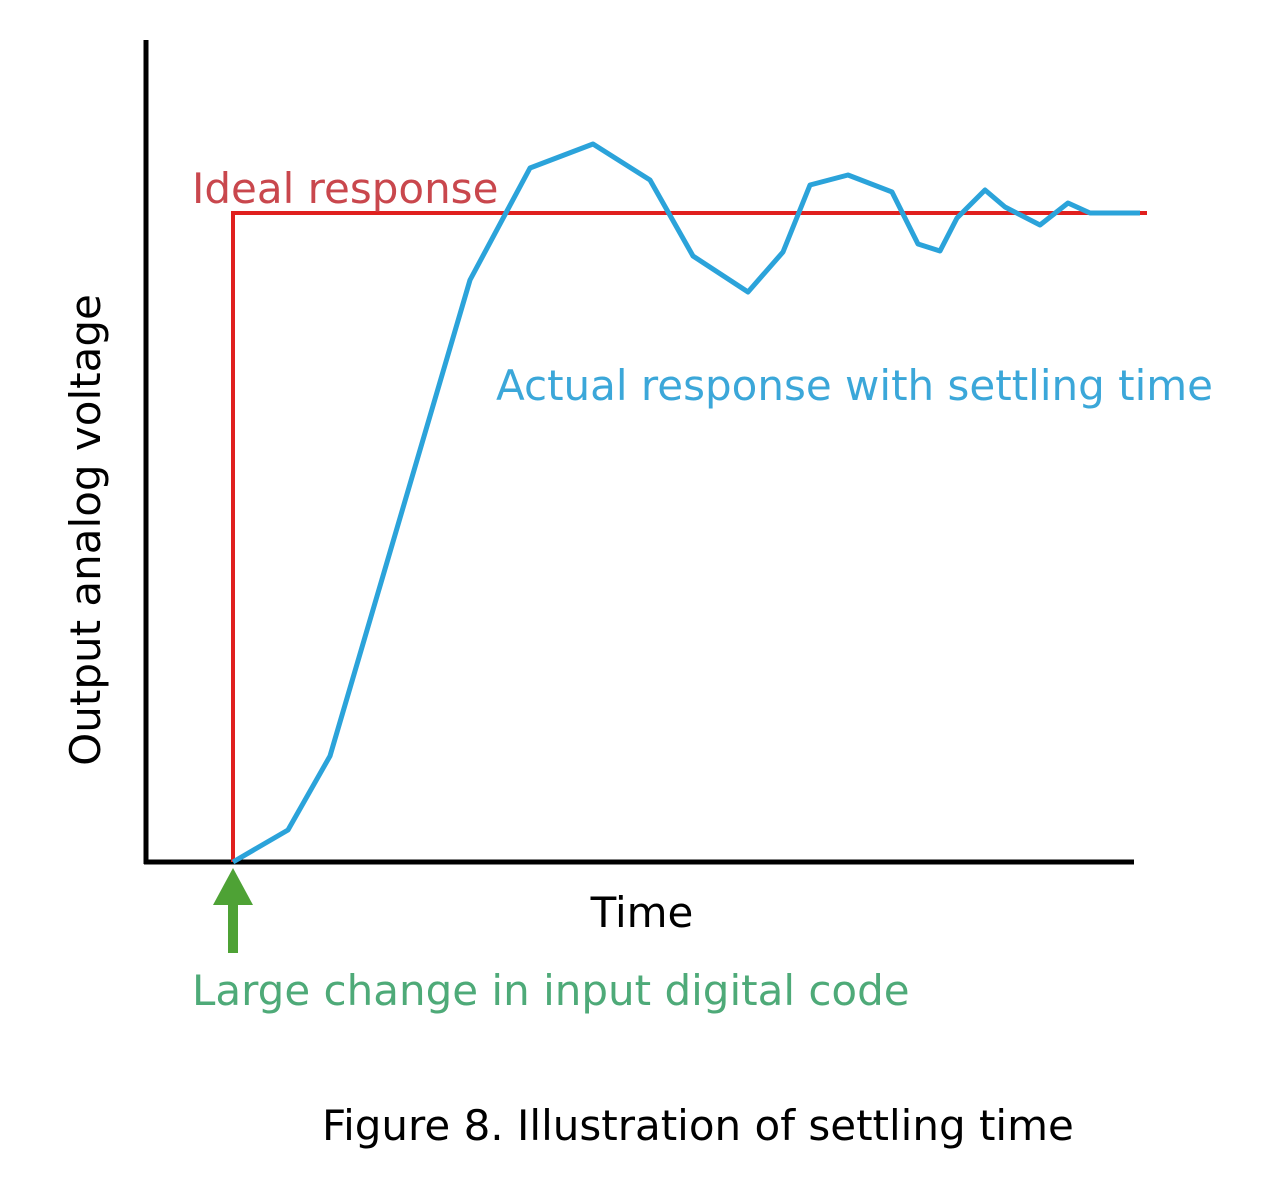  Describe the element at coordinates (233, 928) in the screenshot. I see `arrow-shaft` at that location.